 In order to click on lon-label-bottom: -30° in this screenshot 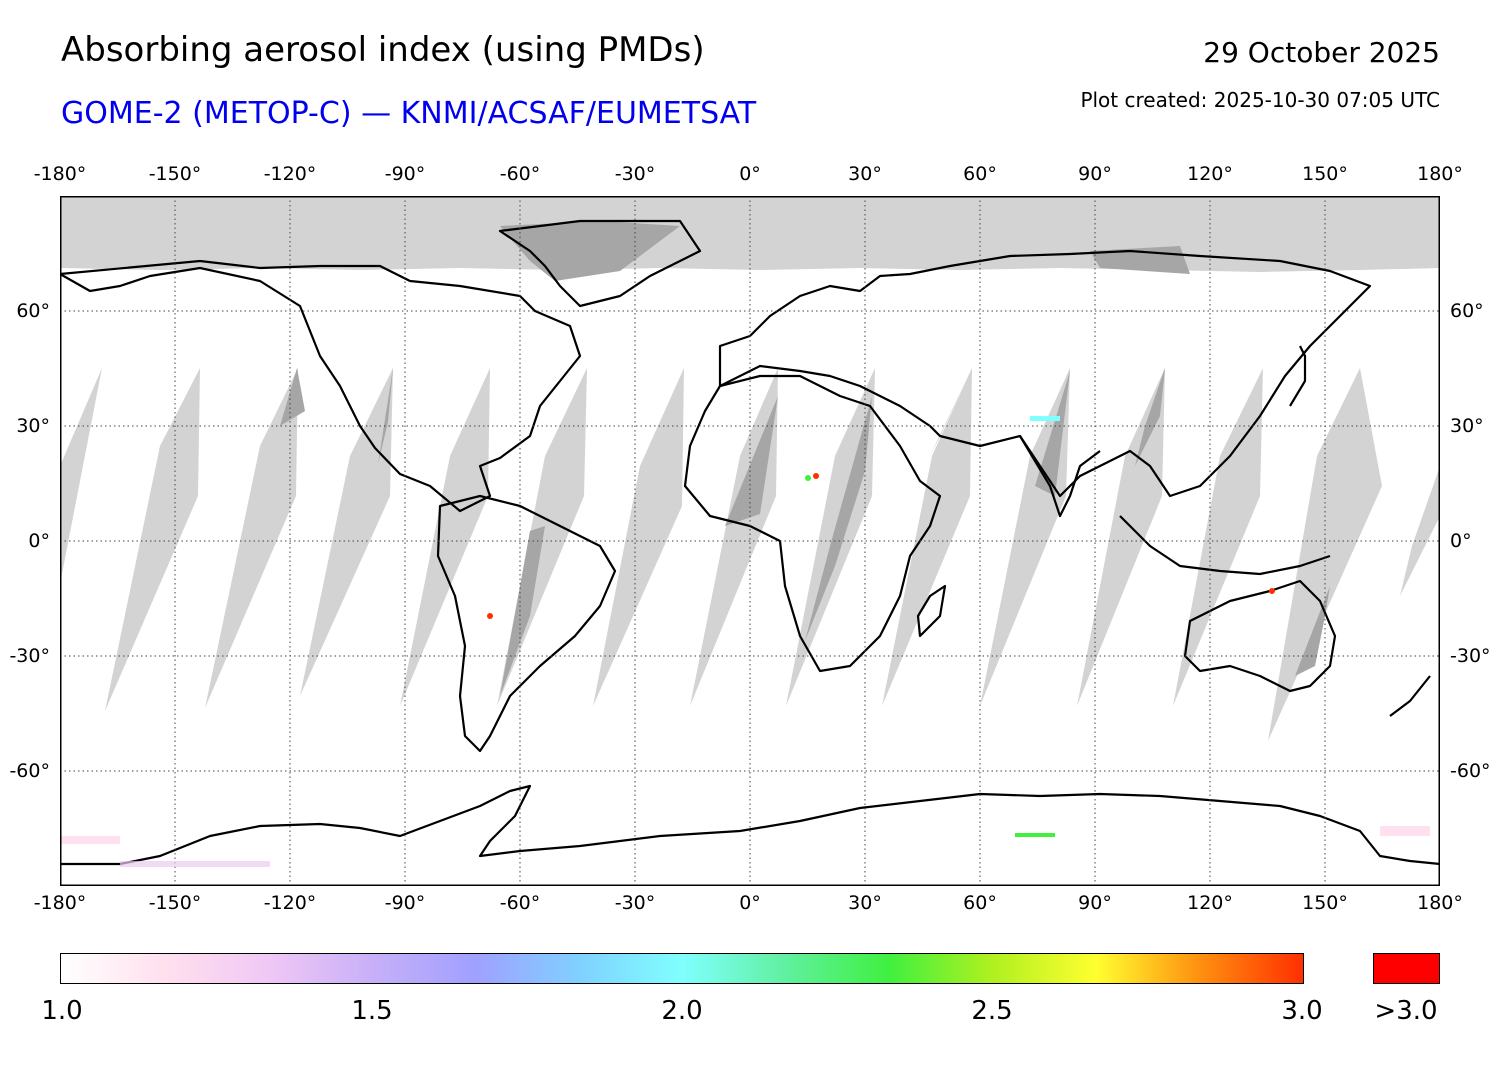, I will do `click(635, 903)`.